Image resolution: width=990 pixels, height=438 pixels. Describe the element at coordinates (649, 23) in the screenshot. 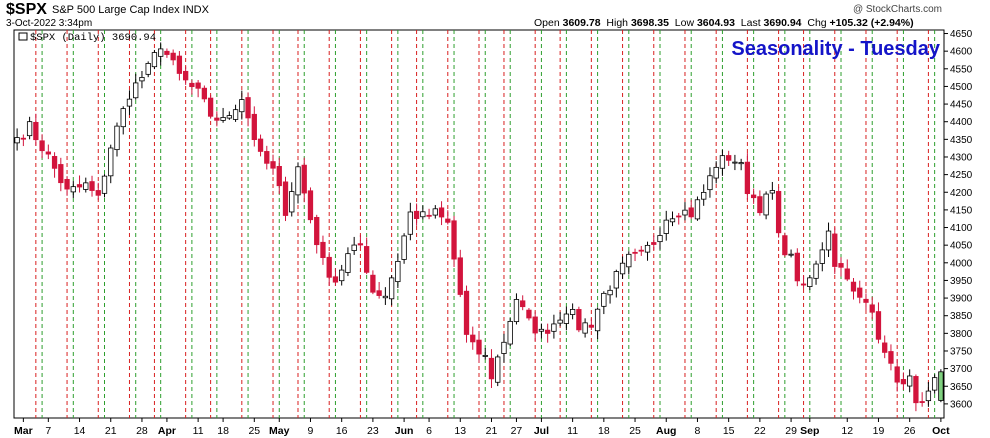

I see `high-value: 3698.35` at that location.